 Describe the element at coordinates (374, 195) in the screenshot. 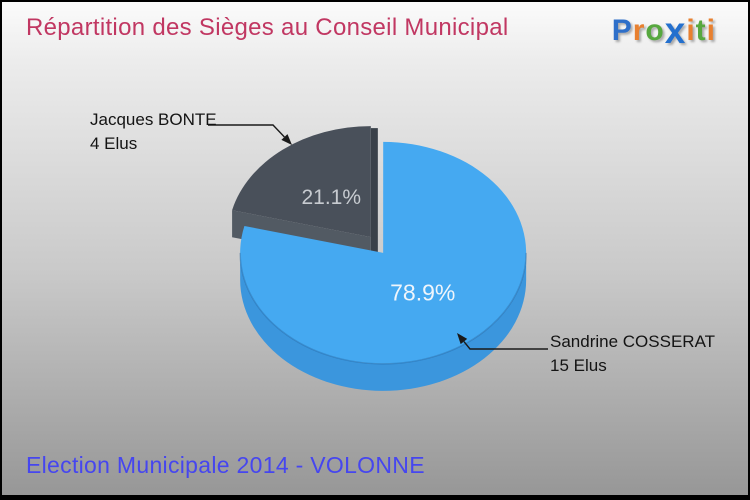

I see `gray-slice-cut-wall` at that location.